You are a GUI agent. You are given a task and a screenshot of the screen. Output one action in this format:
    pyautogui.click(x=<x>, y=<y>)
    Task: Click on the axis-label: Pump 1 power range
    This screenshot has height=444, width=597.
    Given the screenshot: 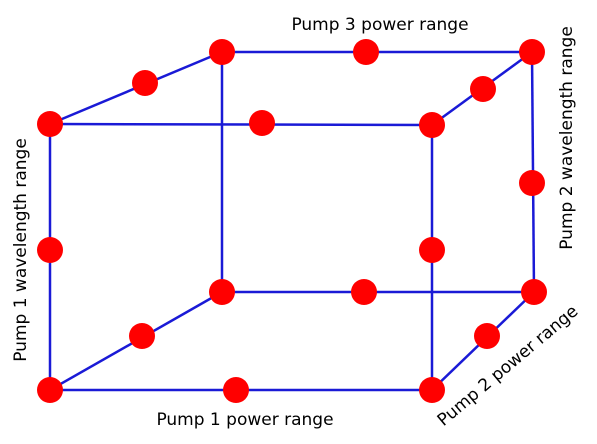 What is the action you would take?
    pyautogui.click(x=244, y=420)
    